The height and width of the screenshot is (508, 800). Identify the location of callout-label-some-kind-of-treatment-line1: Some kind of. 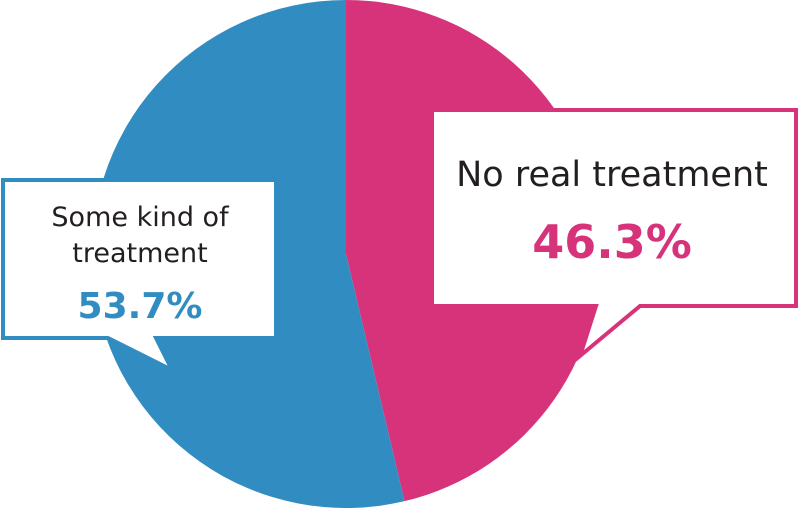
(140, 217).